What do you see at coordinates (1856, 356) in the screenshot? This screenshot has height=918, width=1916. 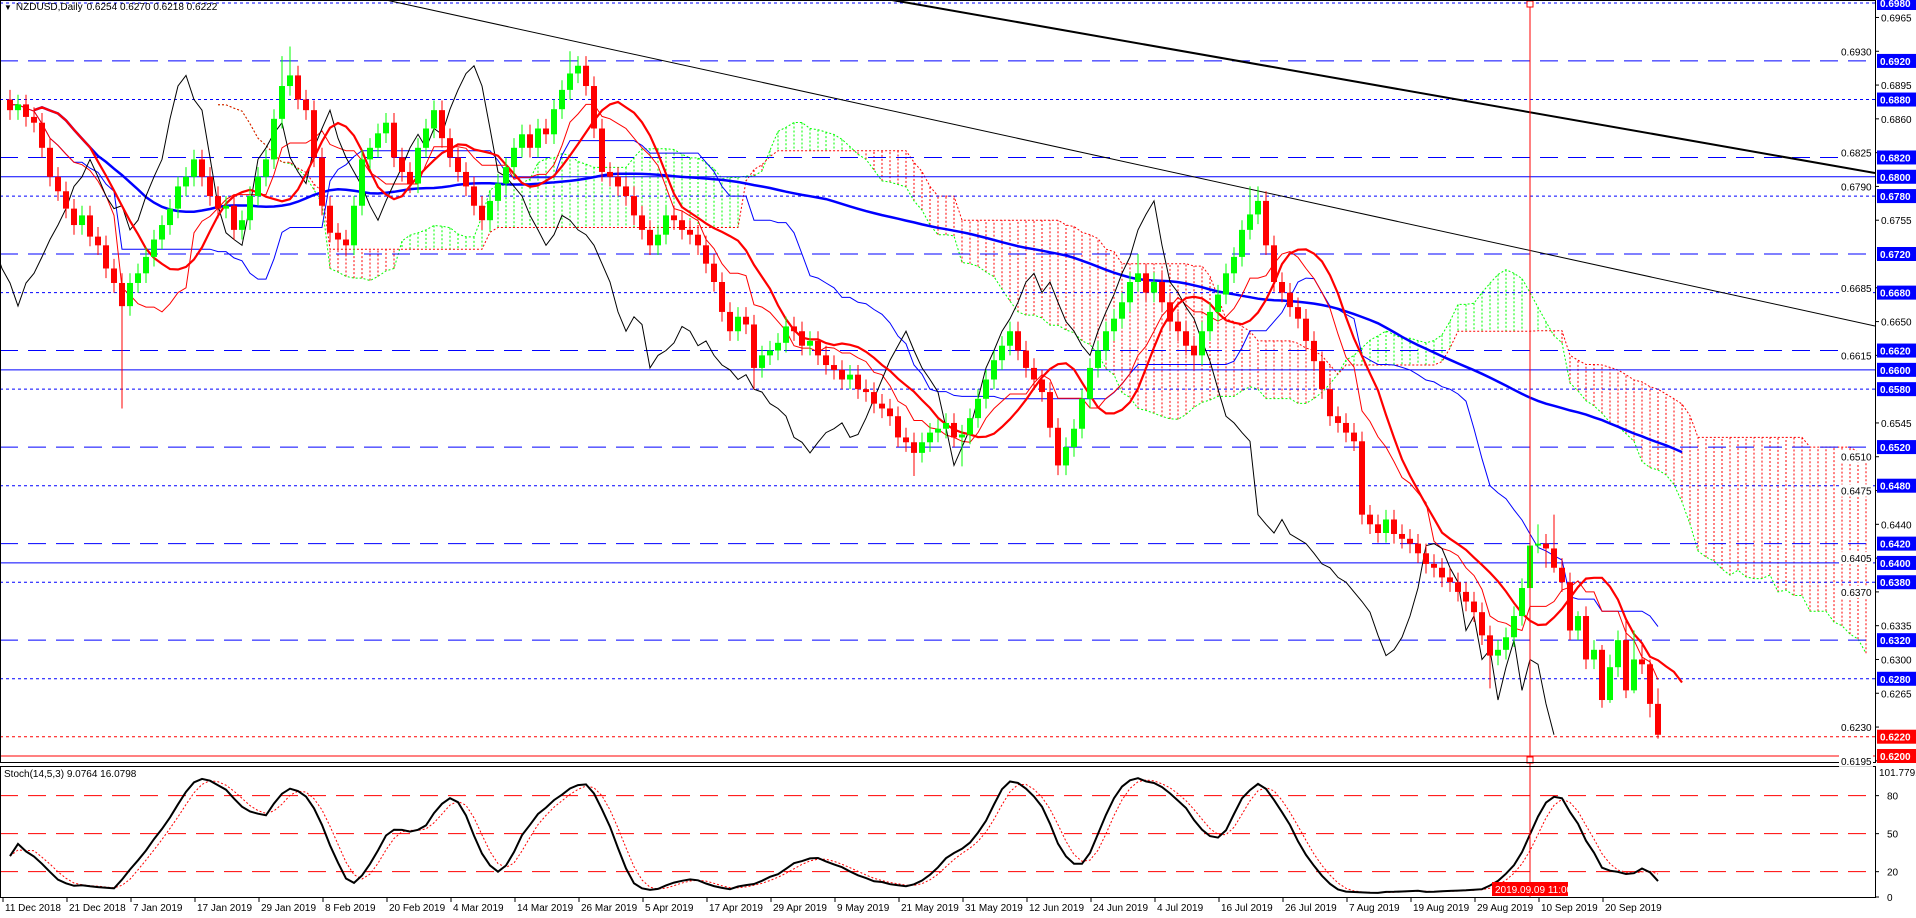 I see `price-tick-label: 0.6615` at bounding box center [1856, 356].